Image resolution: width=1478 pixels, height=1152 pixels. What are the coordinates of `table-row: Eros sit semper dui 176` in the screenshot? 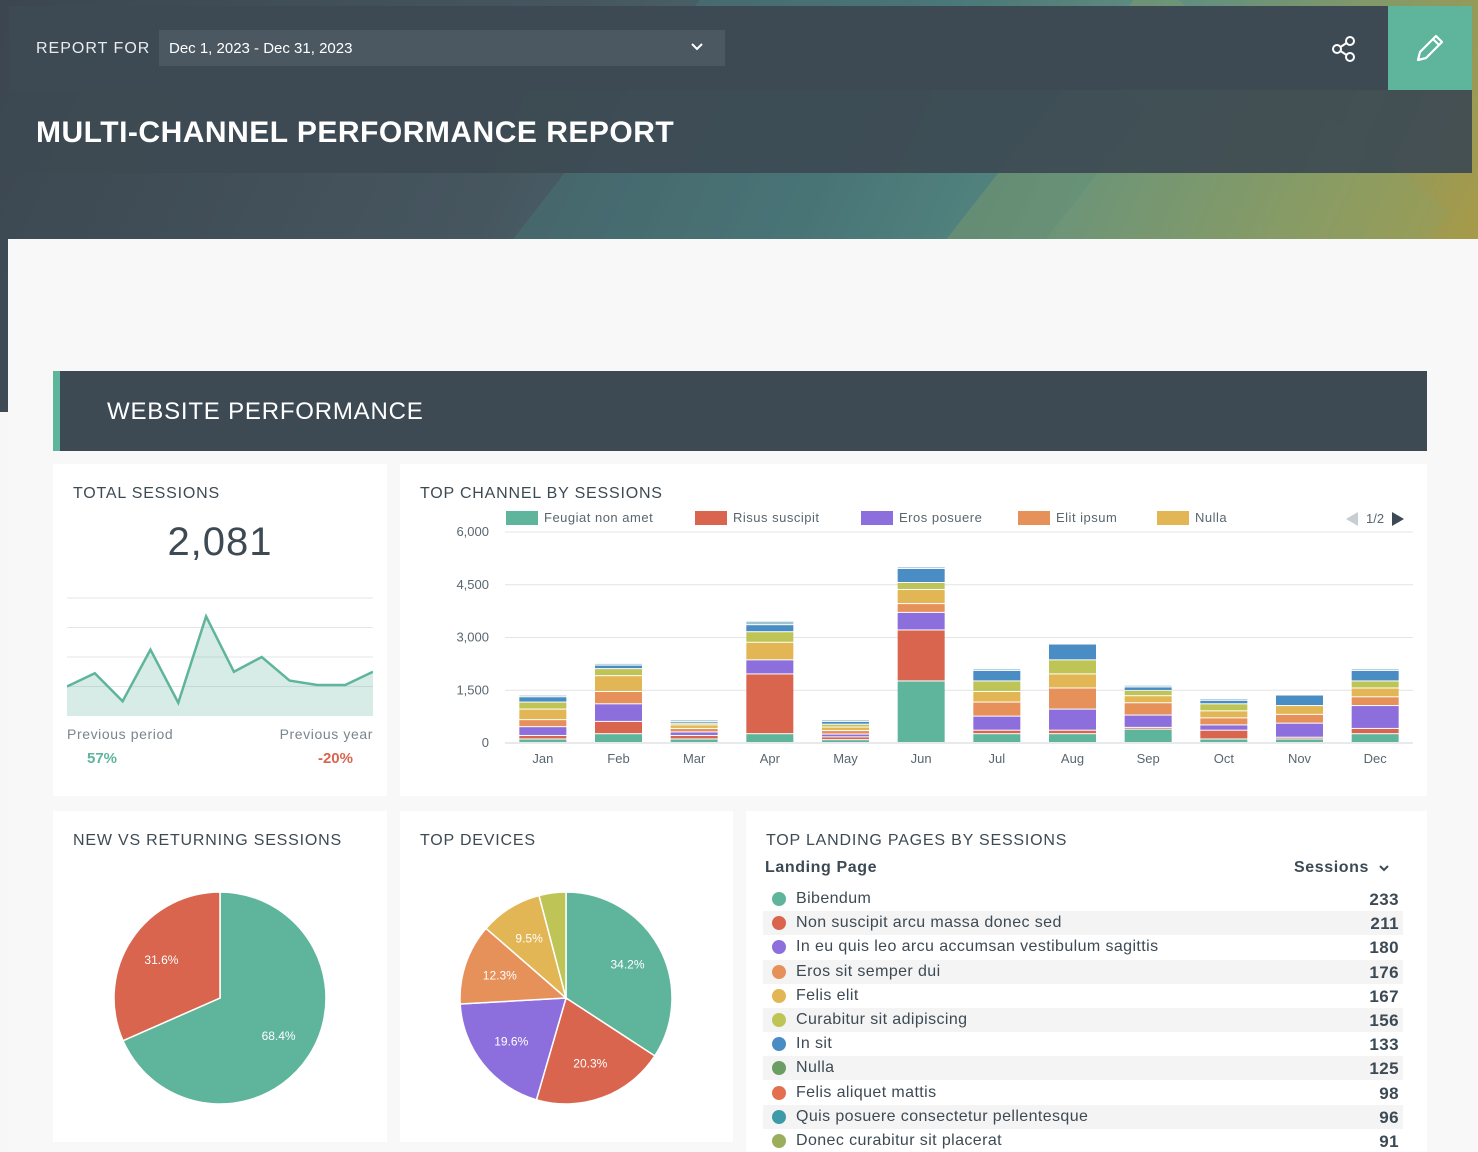 It's located at (1083, 971).